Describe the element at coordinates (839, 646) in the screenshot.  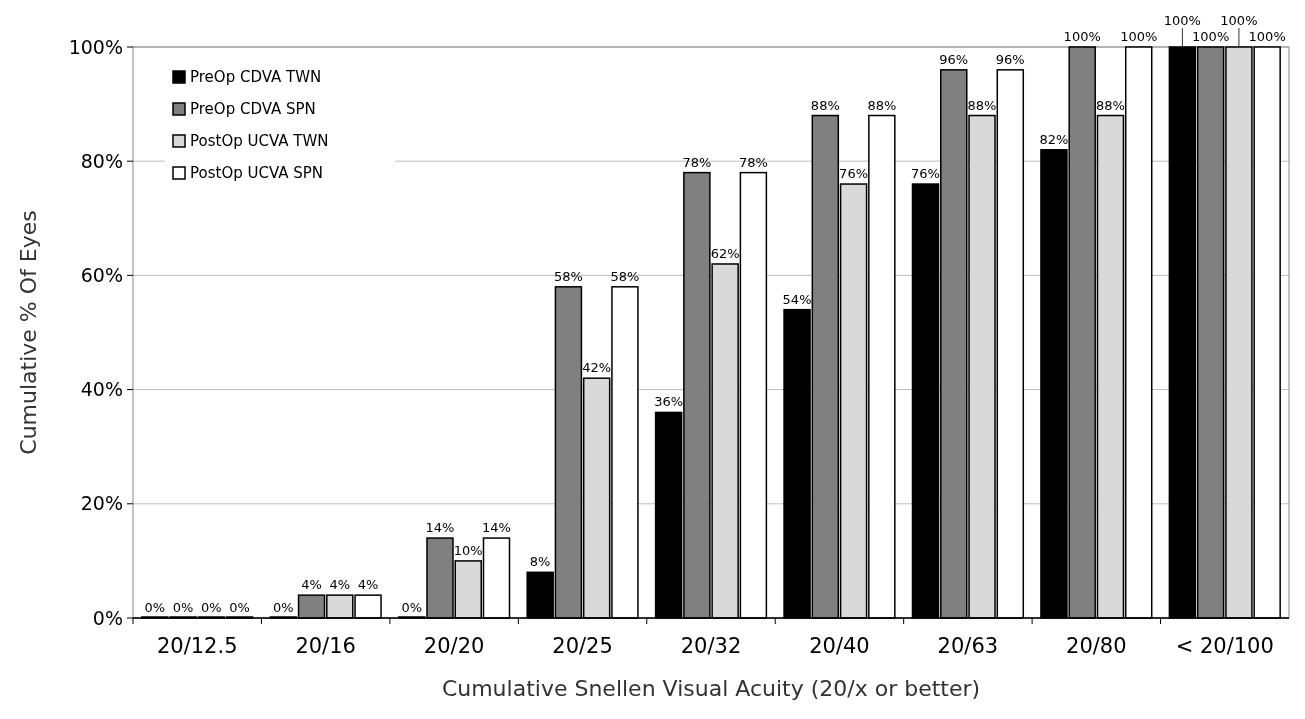
I see `x-tick-label: 20/40` at that location.